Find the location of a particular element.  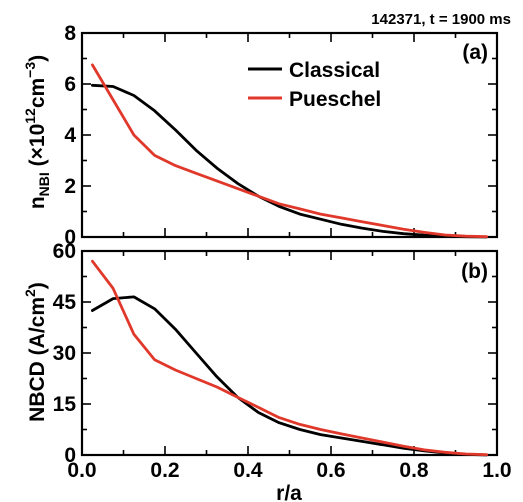

y-tick-label: 60 is located at coordinates (64, 251).